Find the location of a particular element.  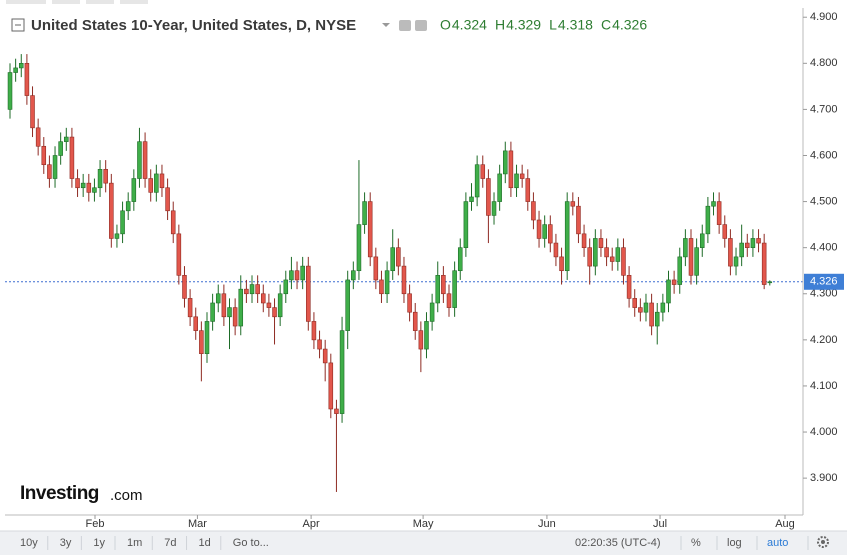

range-button: 1d is located at coordinates (205, 543).